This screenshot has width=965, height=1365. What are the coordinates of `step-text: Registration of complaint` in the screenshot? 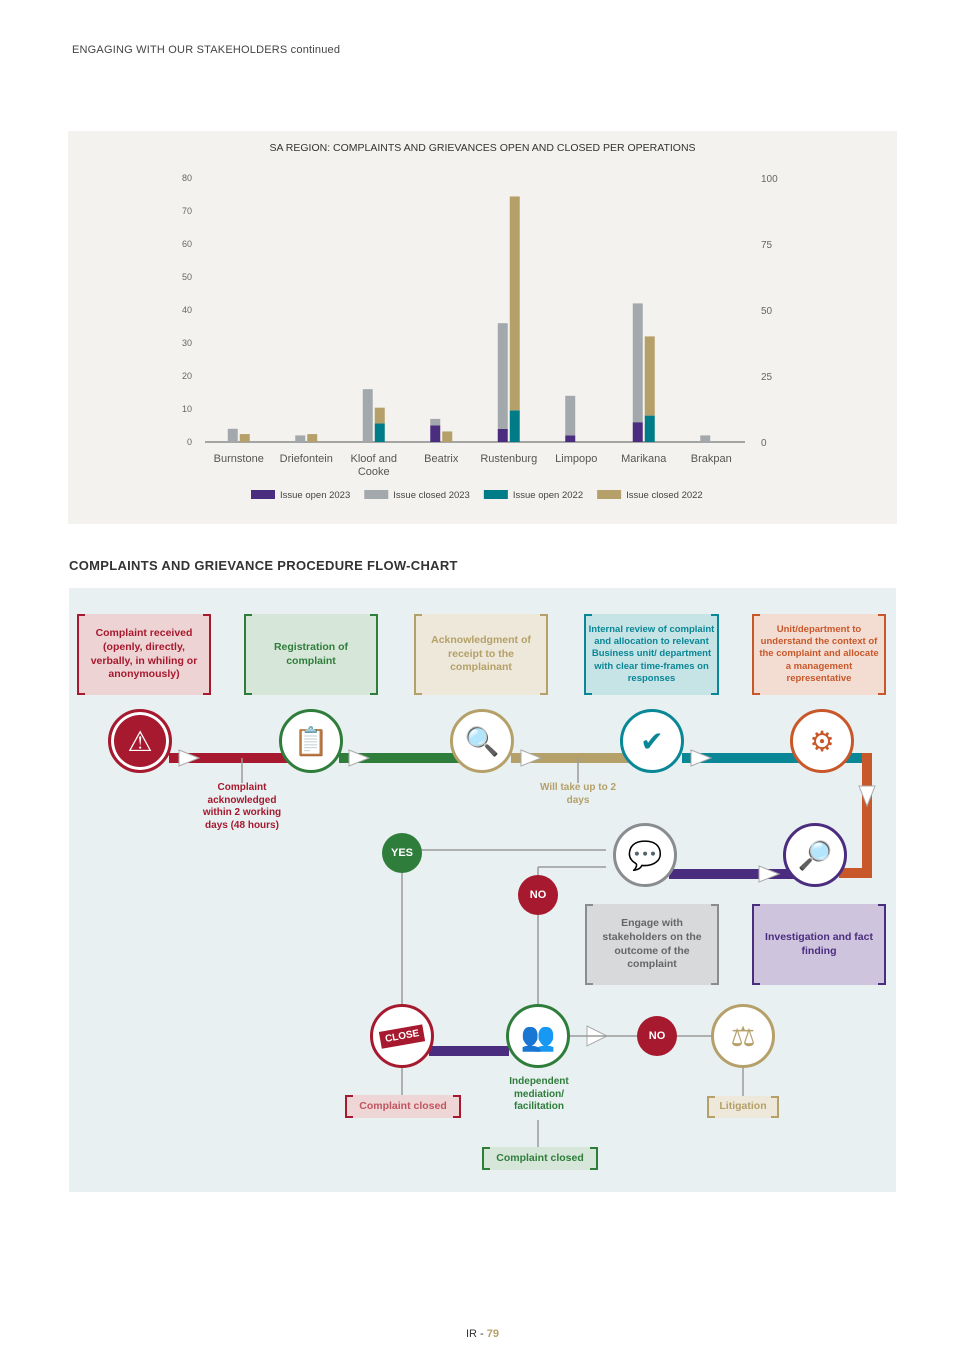 It's located at (311, 653).